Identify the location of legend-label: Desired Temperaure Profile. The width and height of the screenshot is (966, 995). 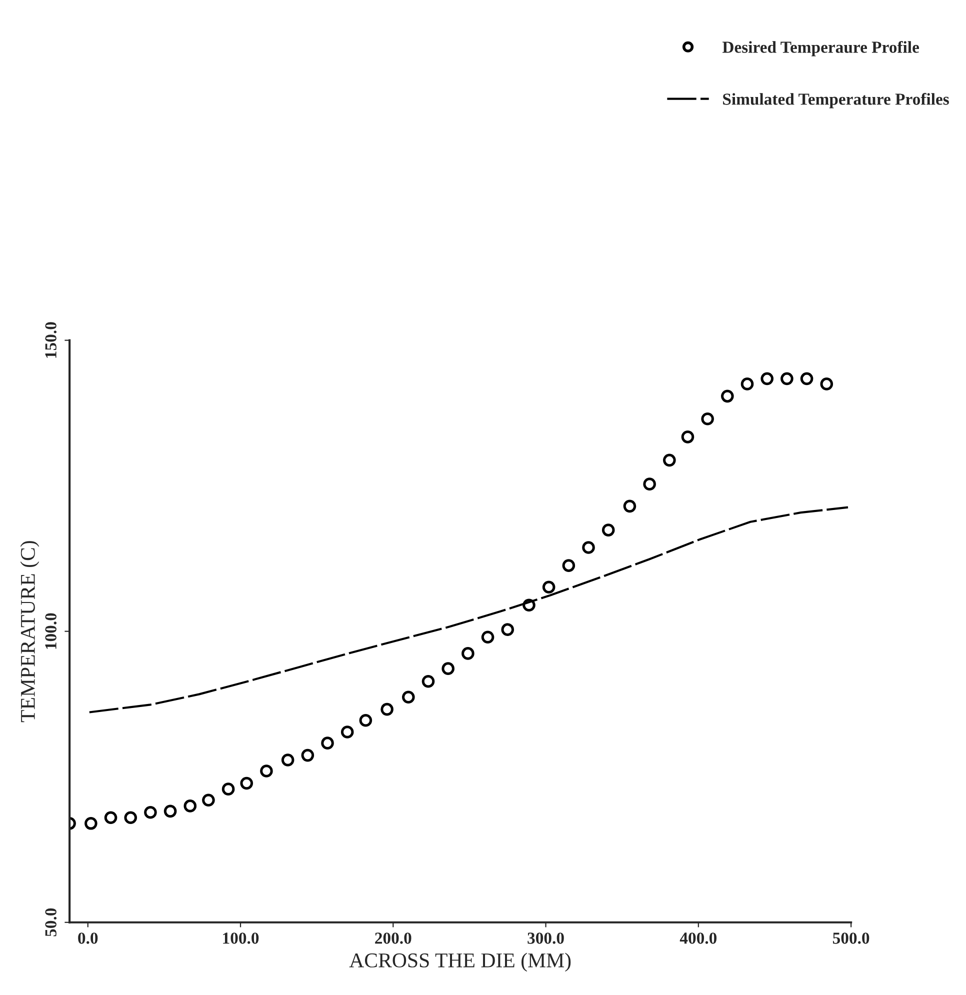
(820, 48).